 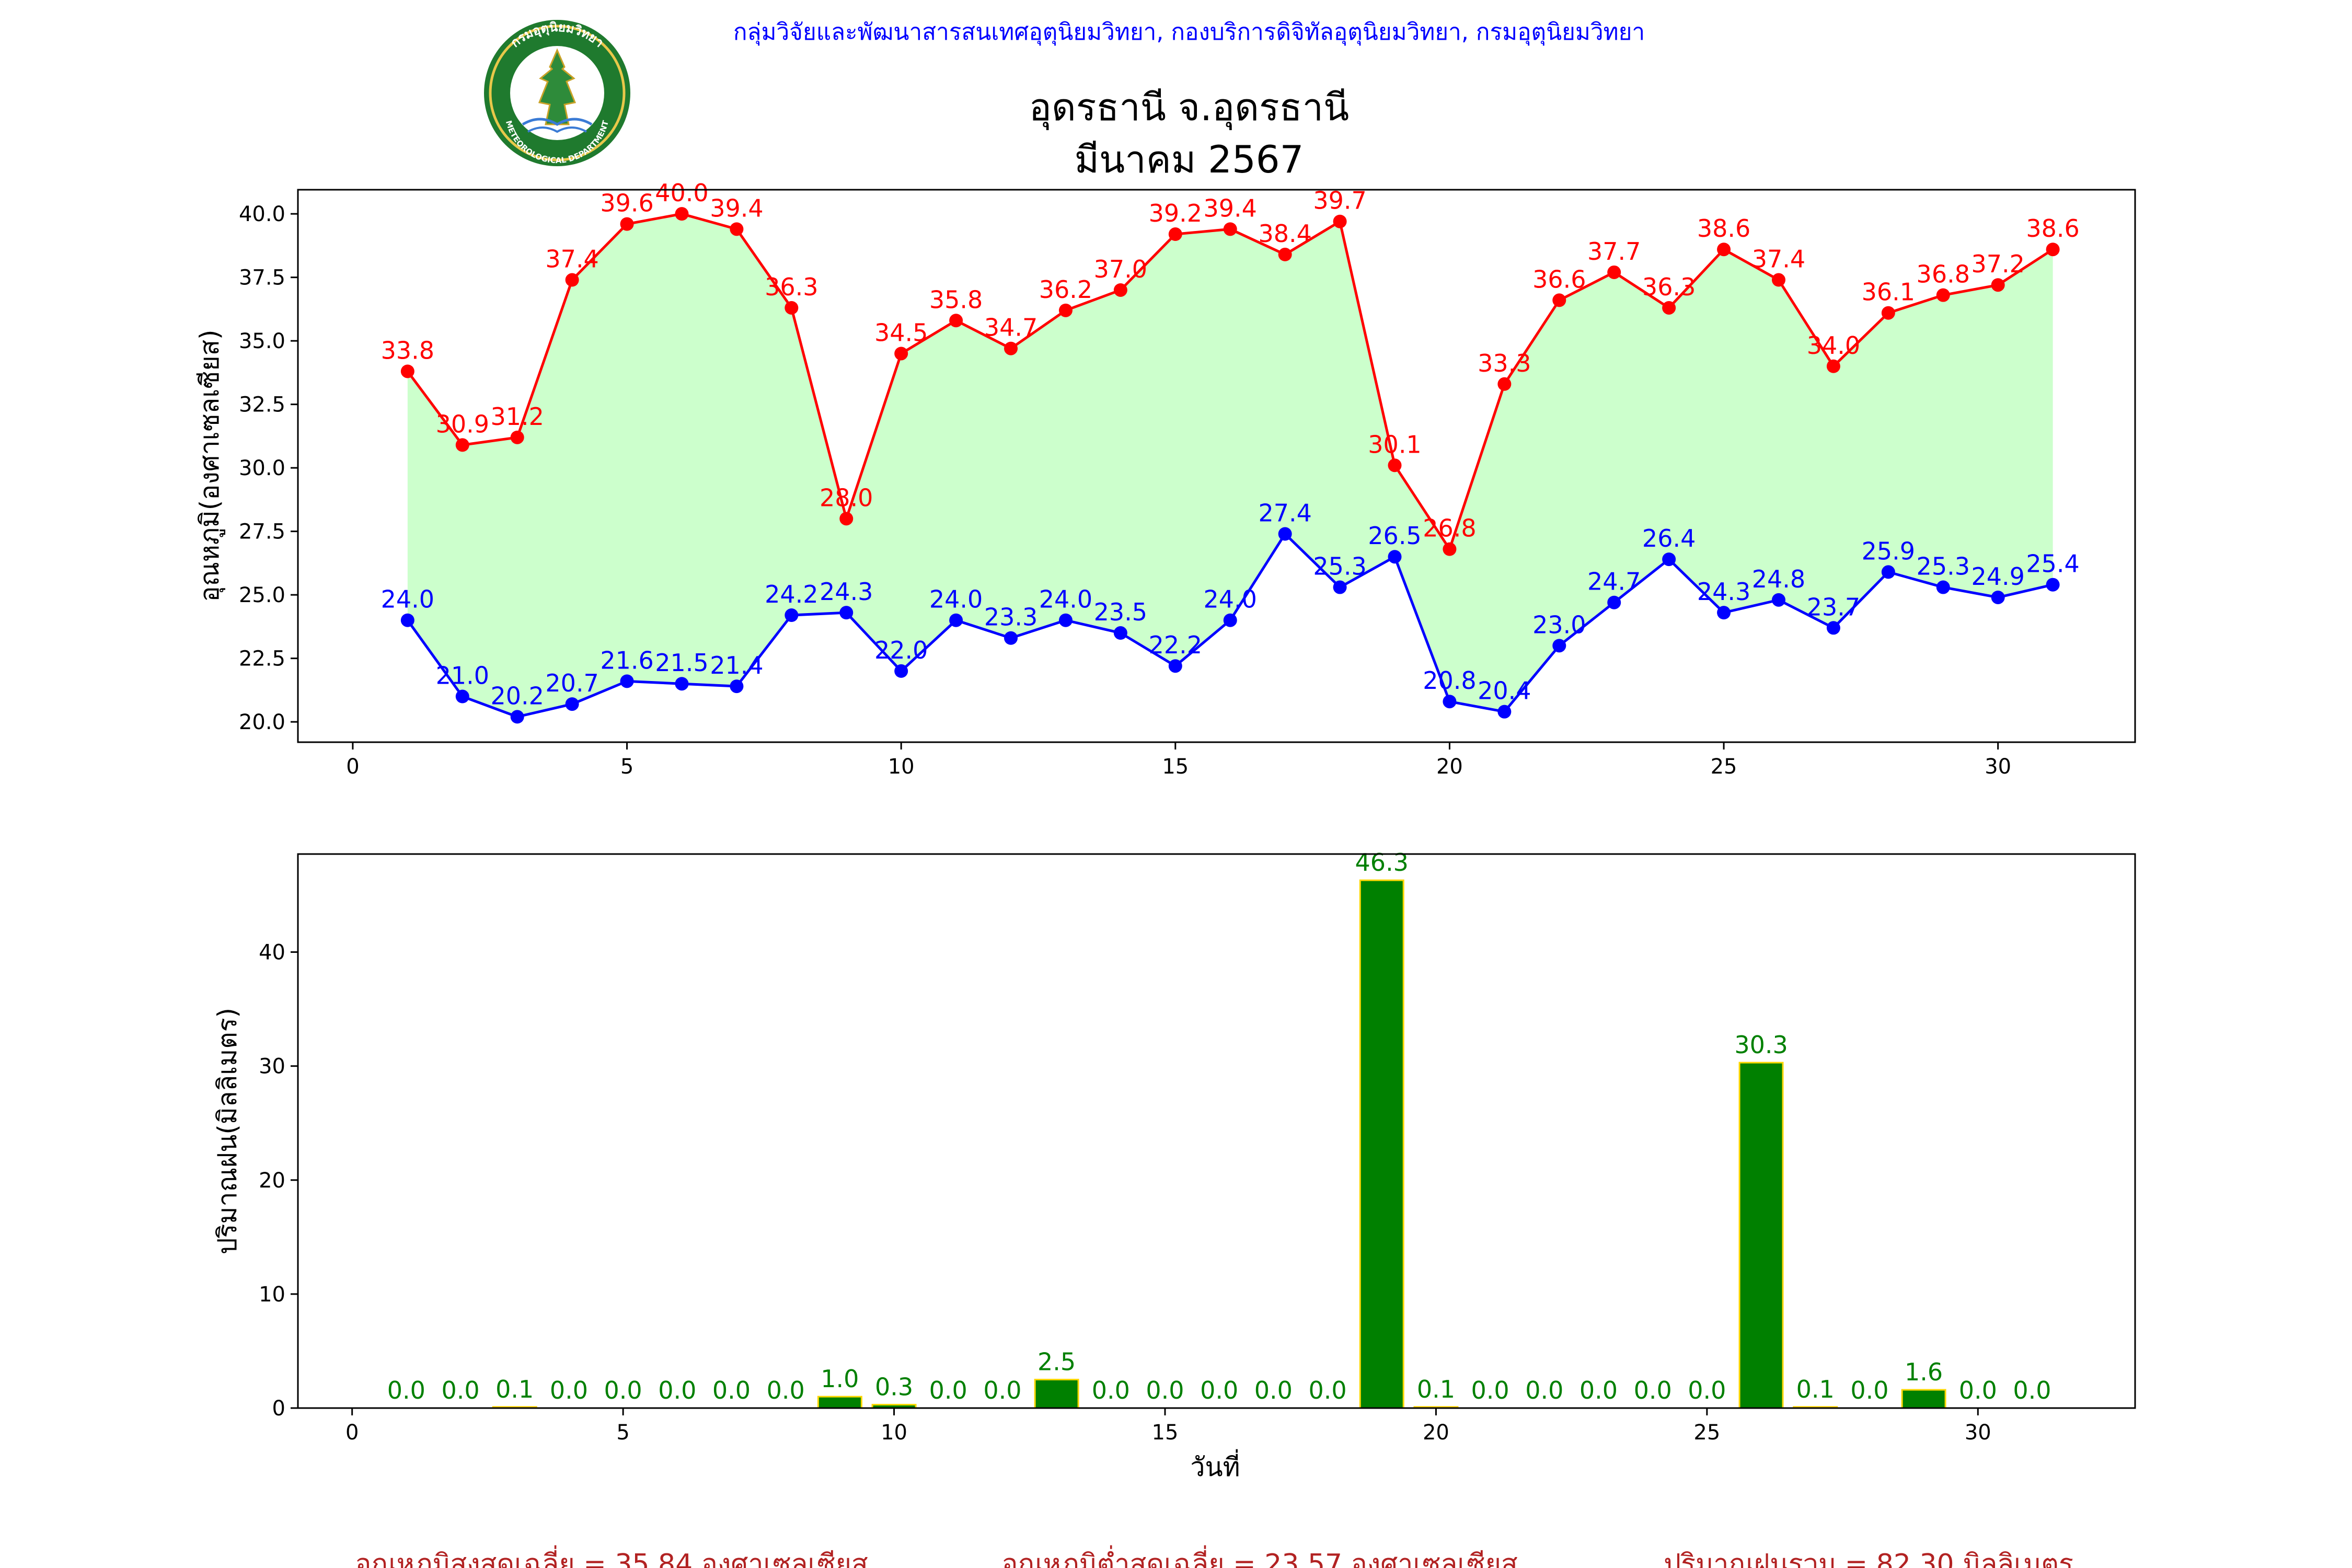 What do you see at coordinates (901, 650) in the screenshot?
I see `min-temperature-data-label: 22.0` at bounding box center [901, 650].